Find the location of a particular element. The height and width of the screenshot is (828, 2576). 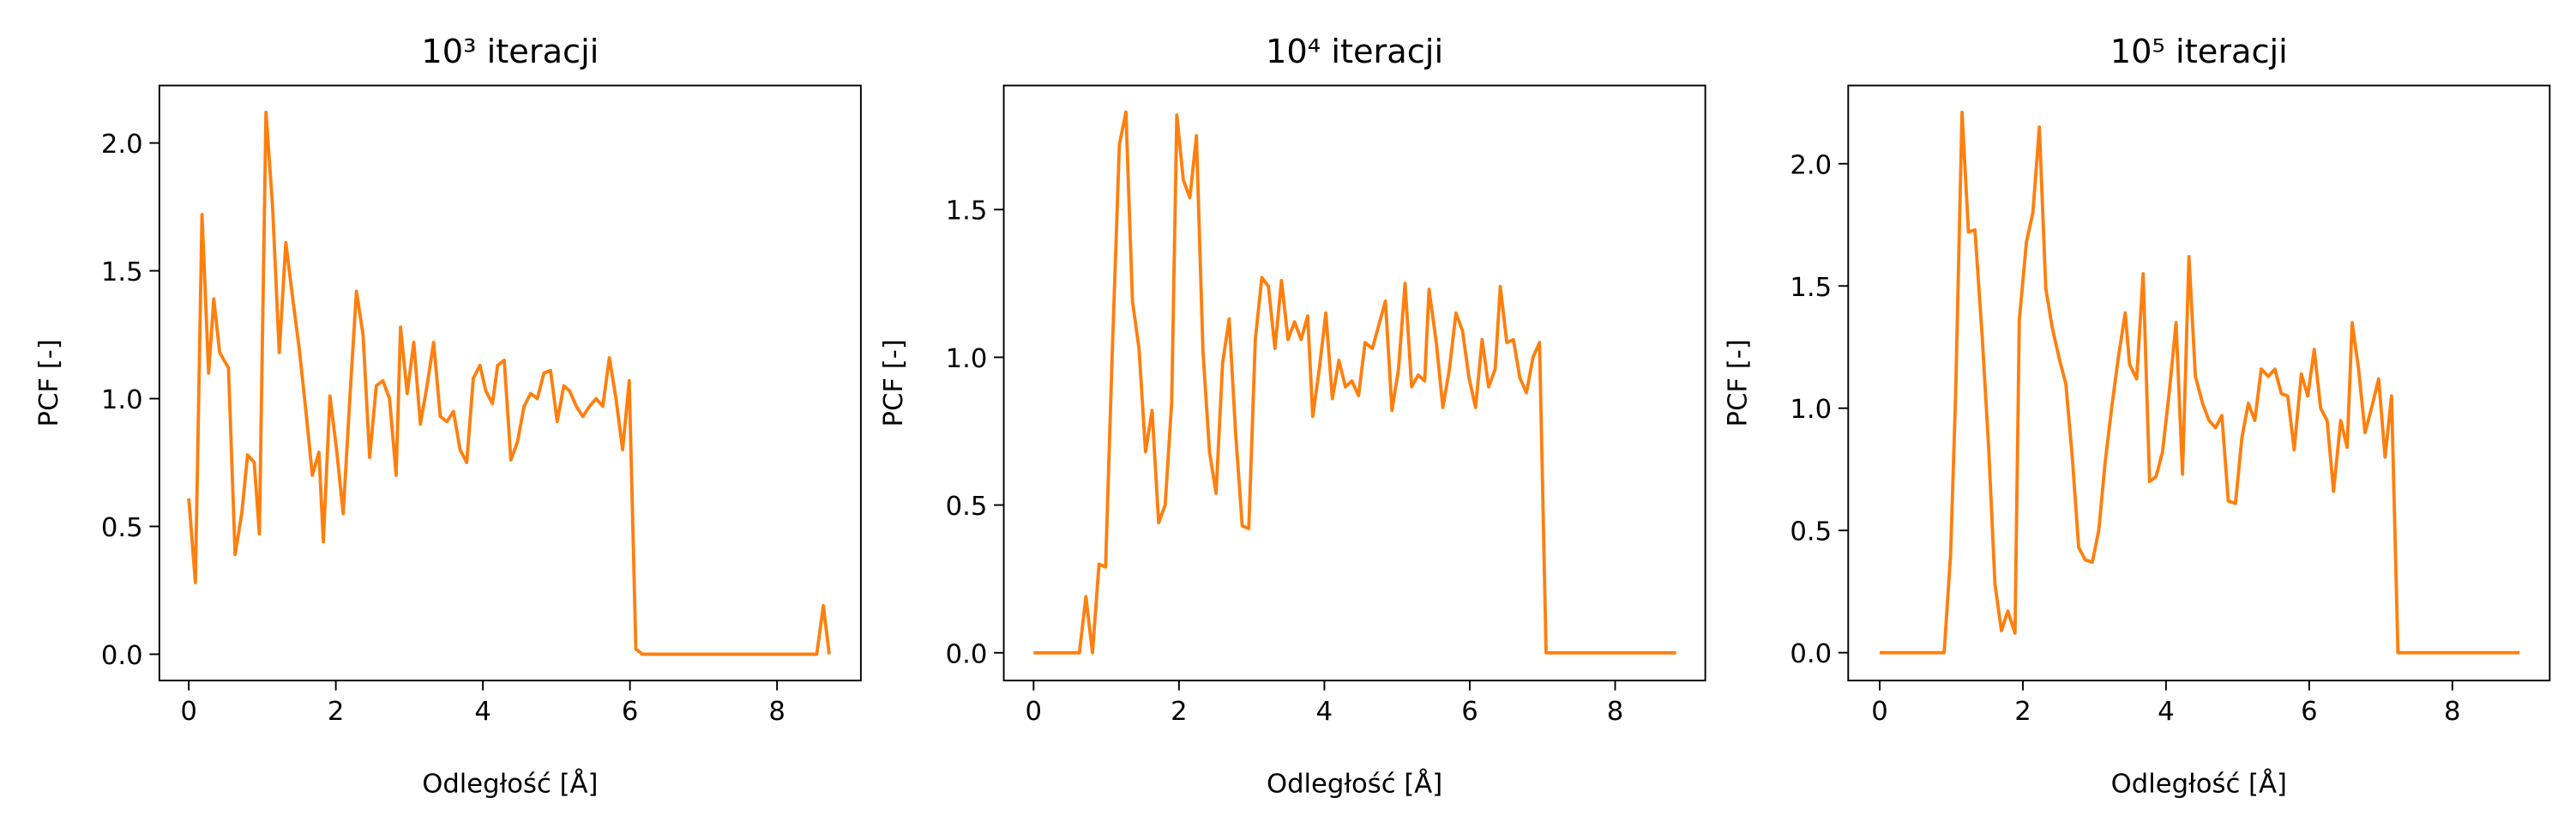

subplot-title: 10³ iteracji is located at coordinates (510, 52).